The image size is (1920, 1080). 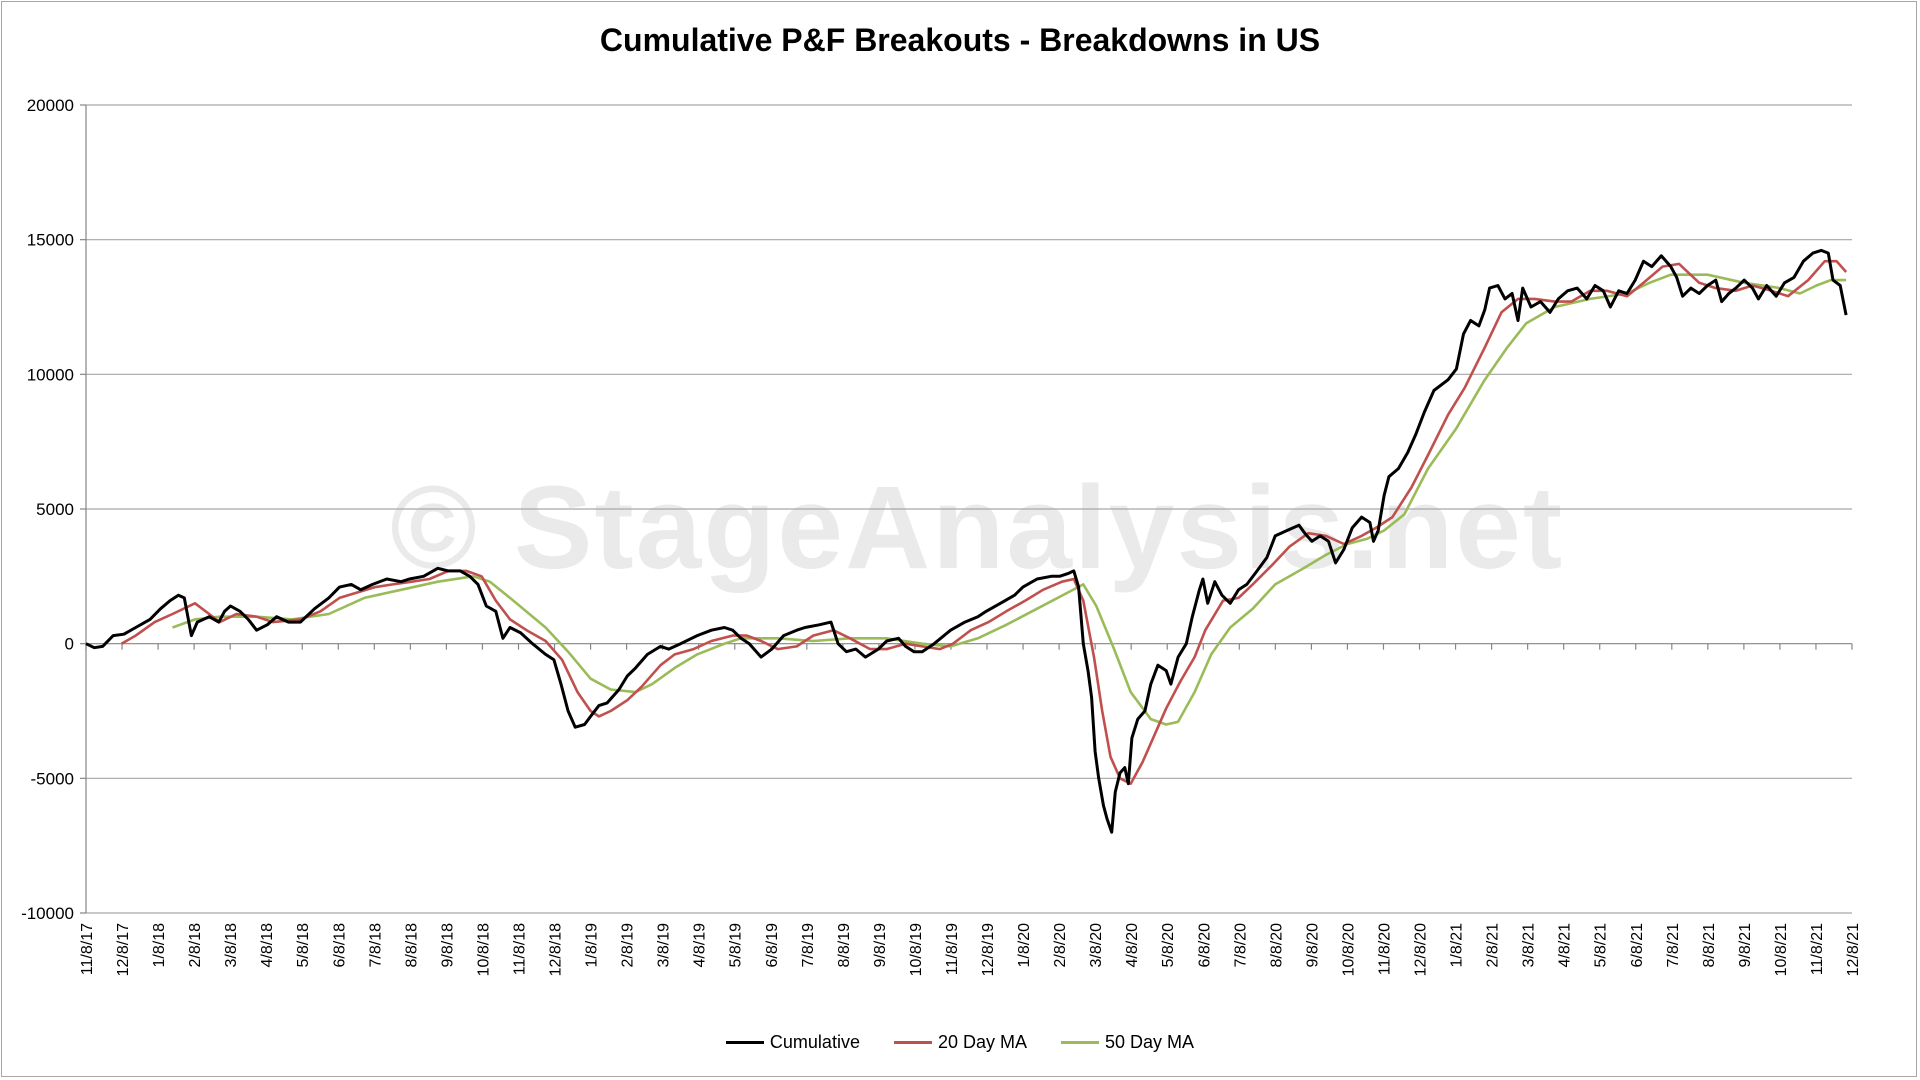 What do you see at coordinates (1817, 949) in the screenshot?
I see `x-tick-label: 11/8/21` at bounding box center [1817, 949].